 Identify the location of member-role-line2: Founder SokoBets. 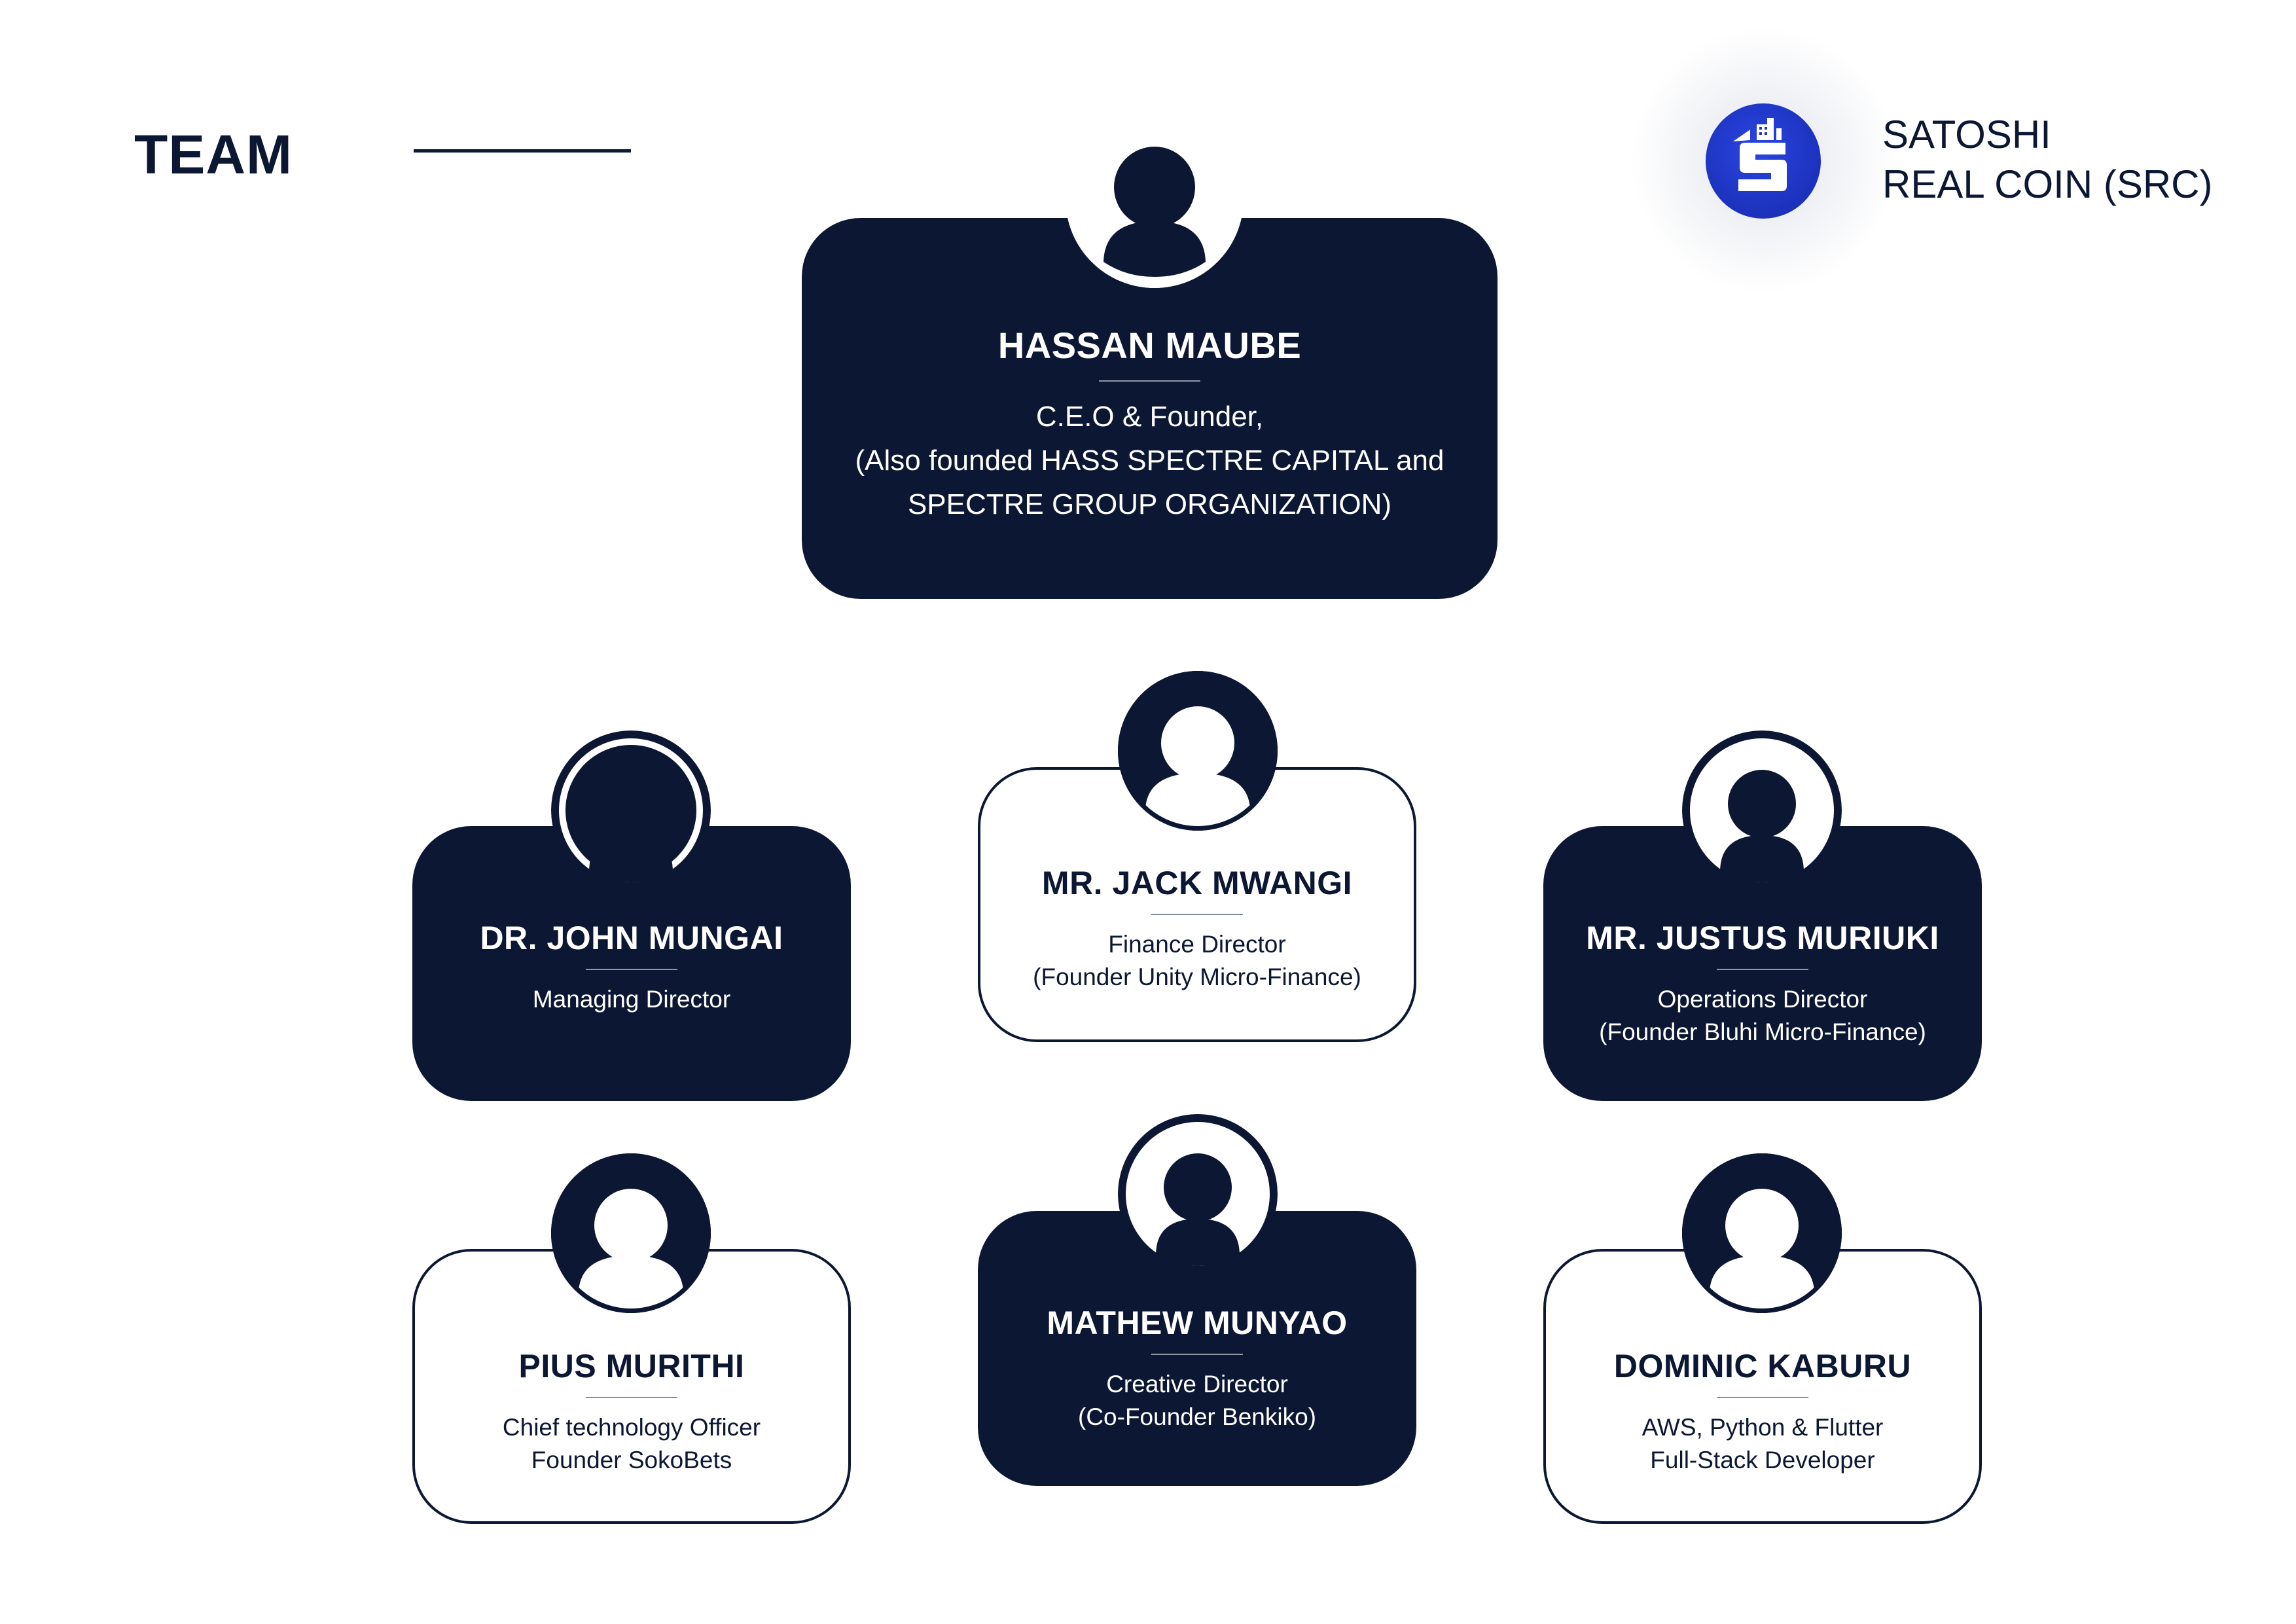
(631, 1460).